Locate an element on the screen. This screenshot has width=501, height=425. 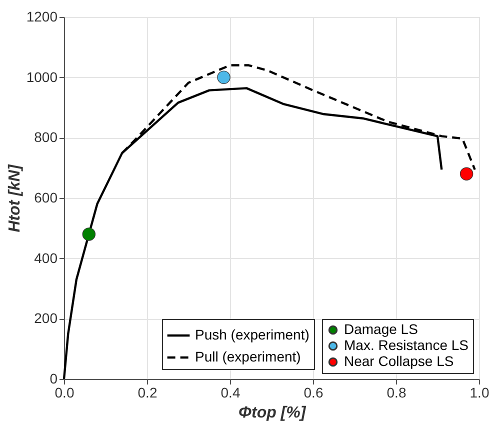
y-tick-label: 0 is located at coordinates (54, 378).